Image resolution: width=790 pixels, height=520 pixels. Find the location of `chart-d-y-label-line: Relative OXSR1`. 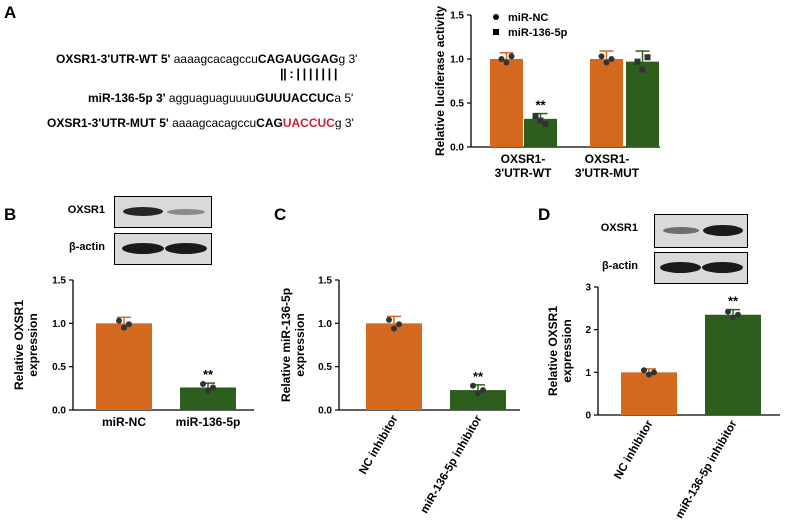

chart-d-y-label-line: Relative OXSR1 is located at coordinates (553, 351).